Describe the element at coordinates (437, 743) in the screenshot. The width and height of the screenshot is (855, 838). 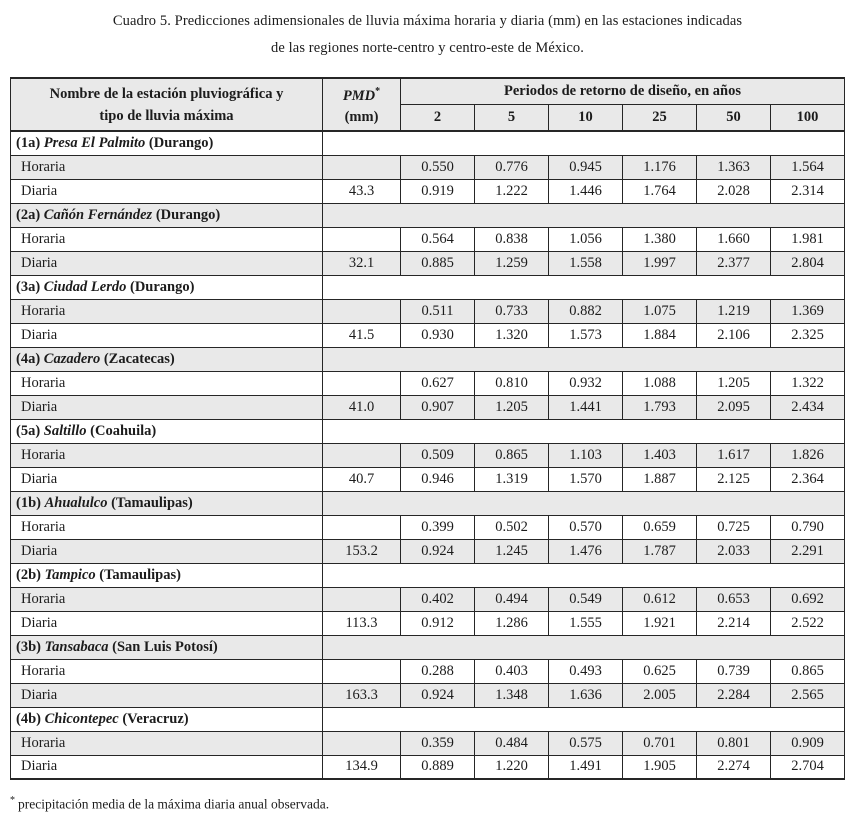
I see `prediction-value-cell: 0.359` at that location.